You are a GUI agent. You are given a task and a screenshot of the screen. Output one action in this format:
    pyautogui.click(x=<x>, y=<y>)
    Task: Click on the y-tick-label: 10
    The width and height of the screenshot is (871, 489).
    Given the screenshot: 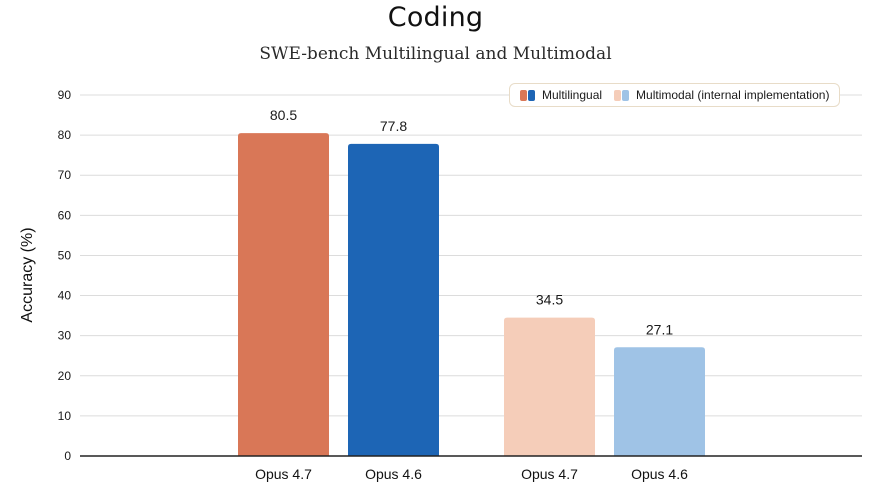 What is the action you would take?
    pyautogui.click(x=65, y=416)
    